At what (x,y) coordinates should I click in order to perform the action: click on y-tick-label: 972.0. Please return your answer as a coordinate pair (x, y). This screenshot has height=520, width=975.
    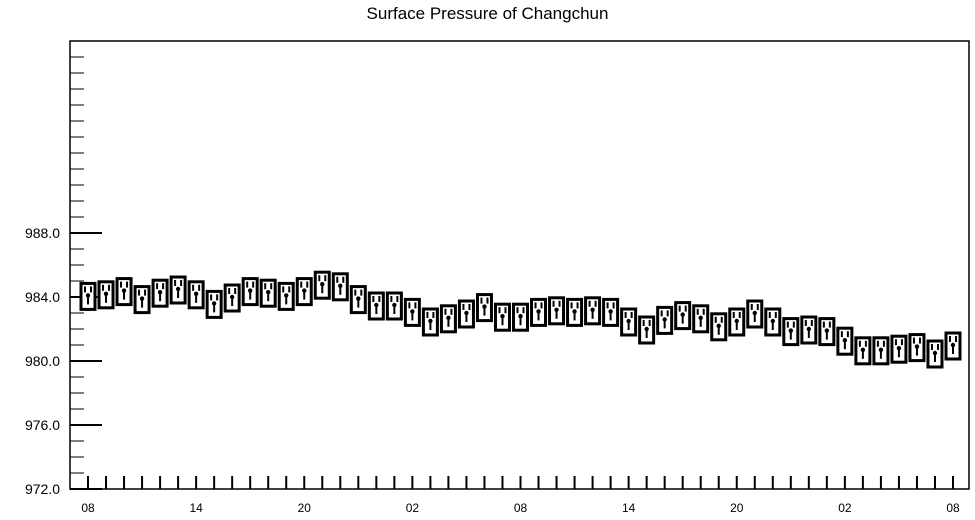
    Looking at the image, I should click on (42, 489).